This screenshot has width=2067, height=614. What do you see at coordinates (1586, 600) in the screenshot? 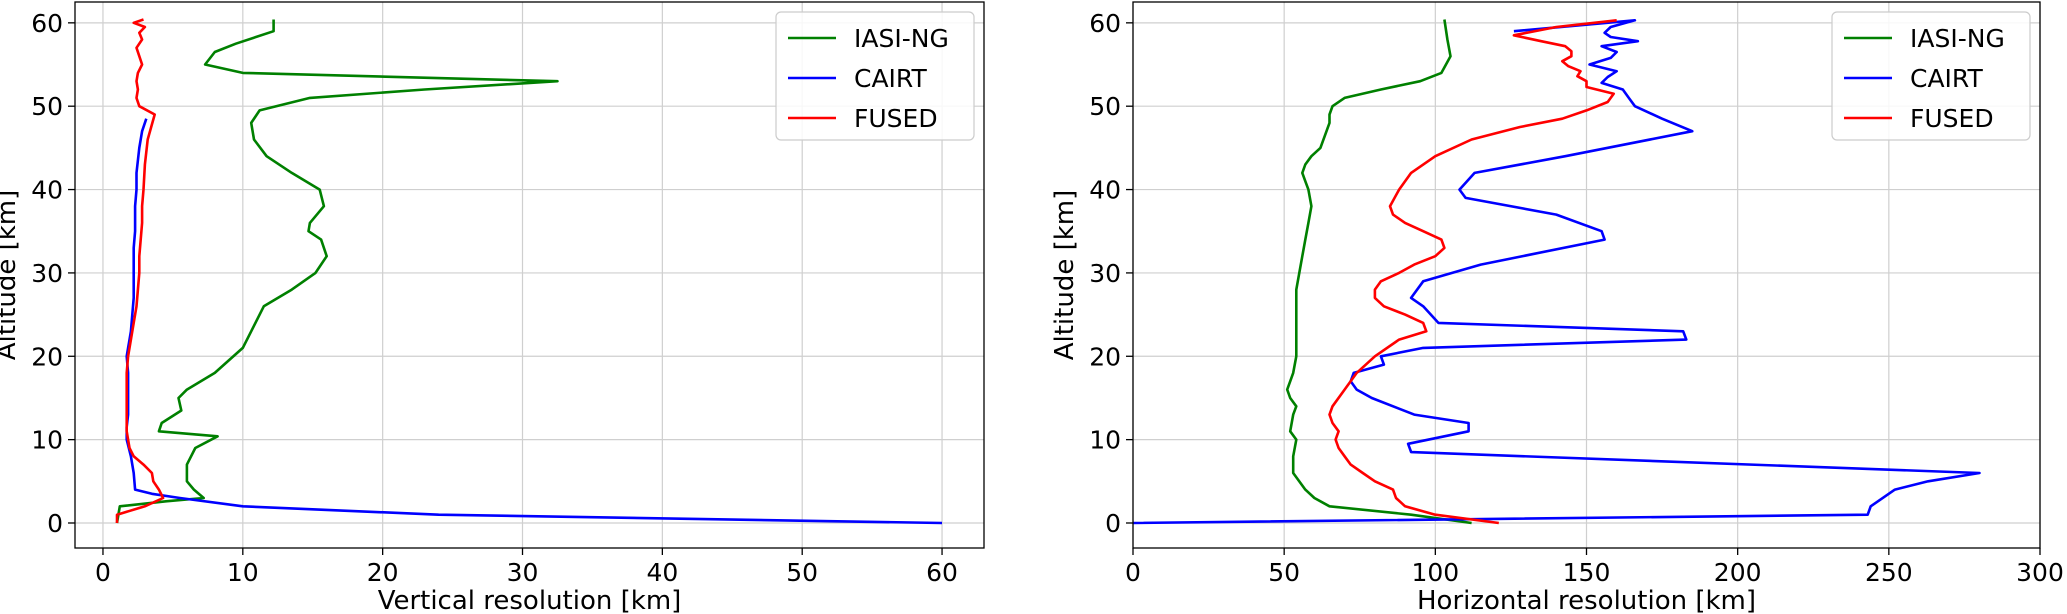
I see `x-axis-label: Horizontal resolution [km]` at bounding box center [1586, 600].